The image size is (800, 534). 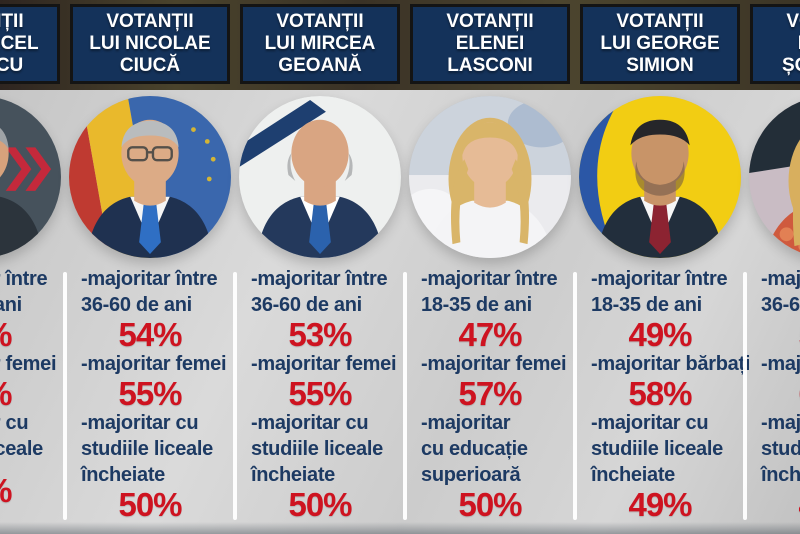 I want to click on stat-age: -majoritar între 36-60 de ani 53%, so click(x=326, y=308).